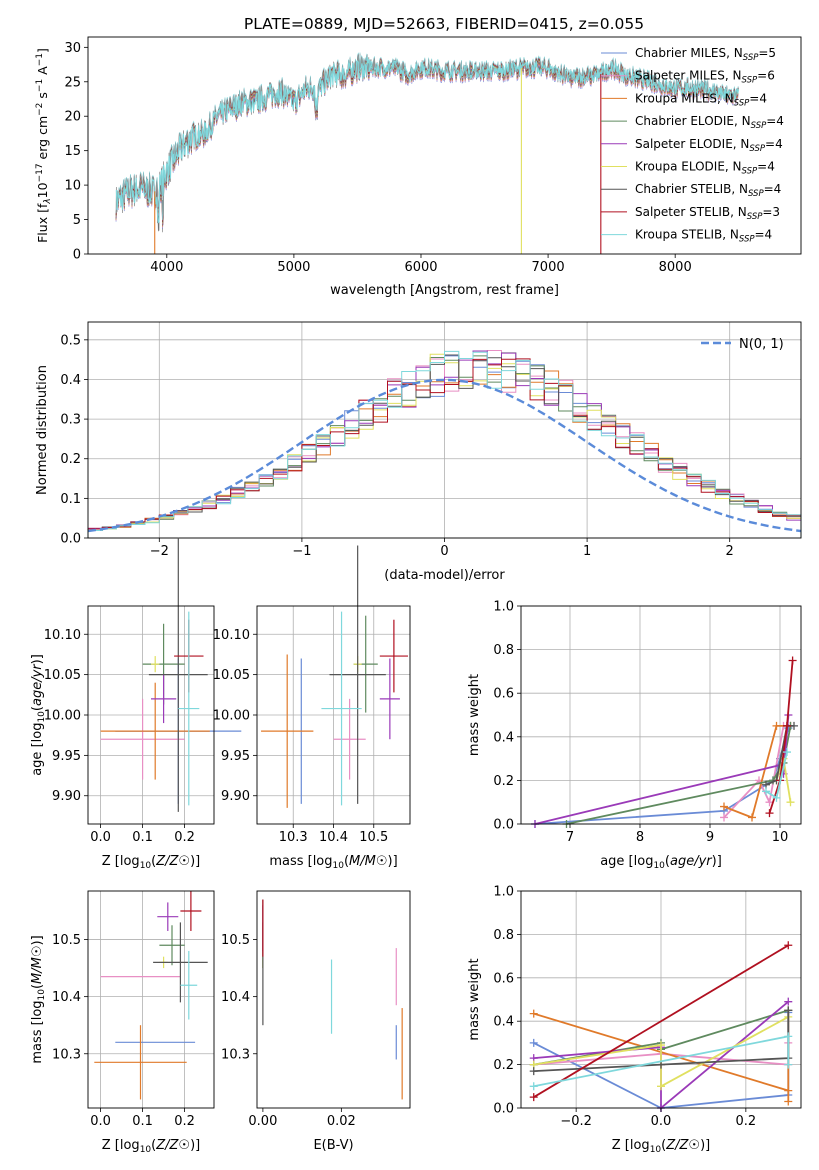 This screenshot has height=1170, width=819. What do you see at coordinates (70, 340) in the screenshot?
I see `y-tick-label: 0.5` at bounding box center [70, 340].